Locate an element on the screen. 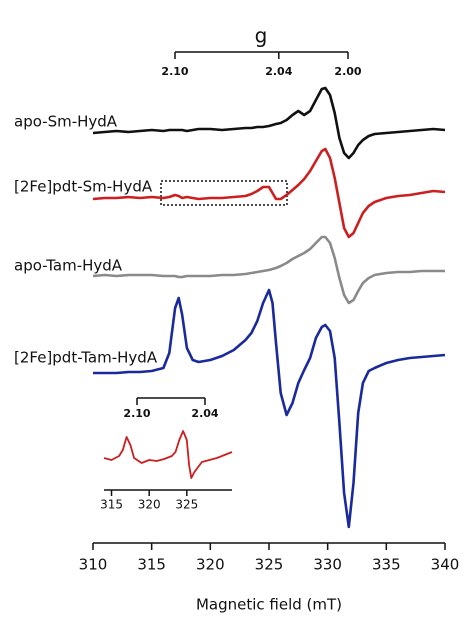  series-label: apo-Tam-HydA is located at coordinates (68, 266).